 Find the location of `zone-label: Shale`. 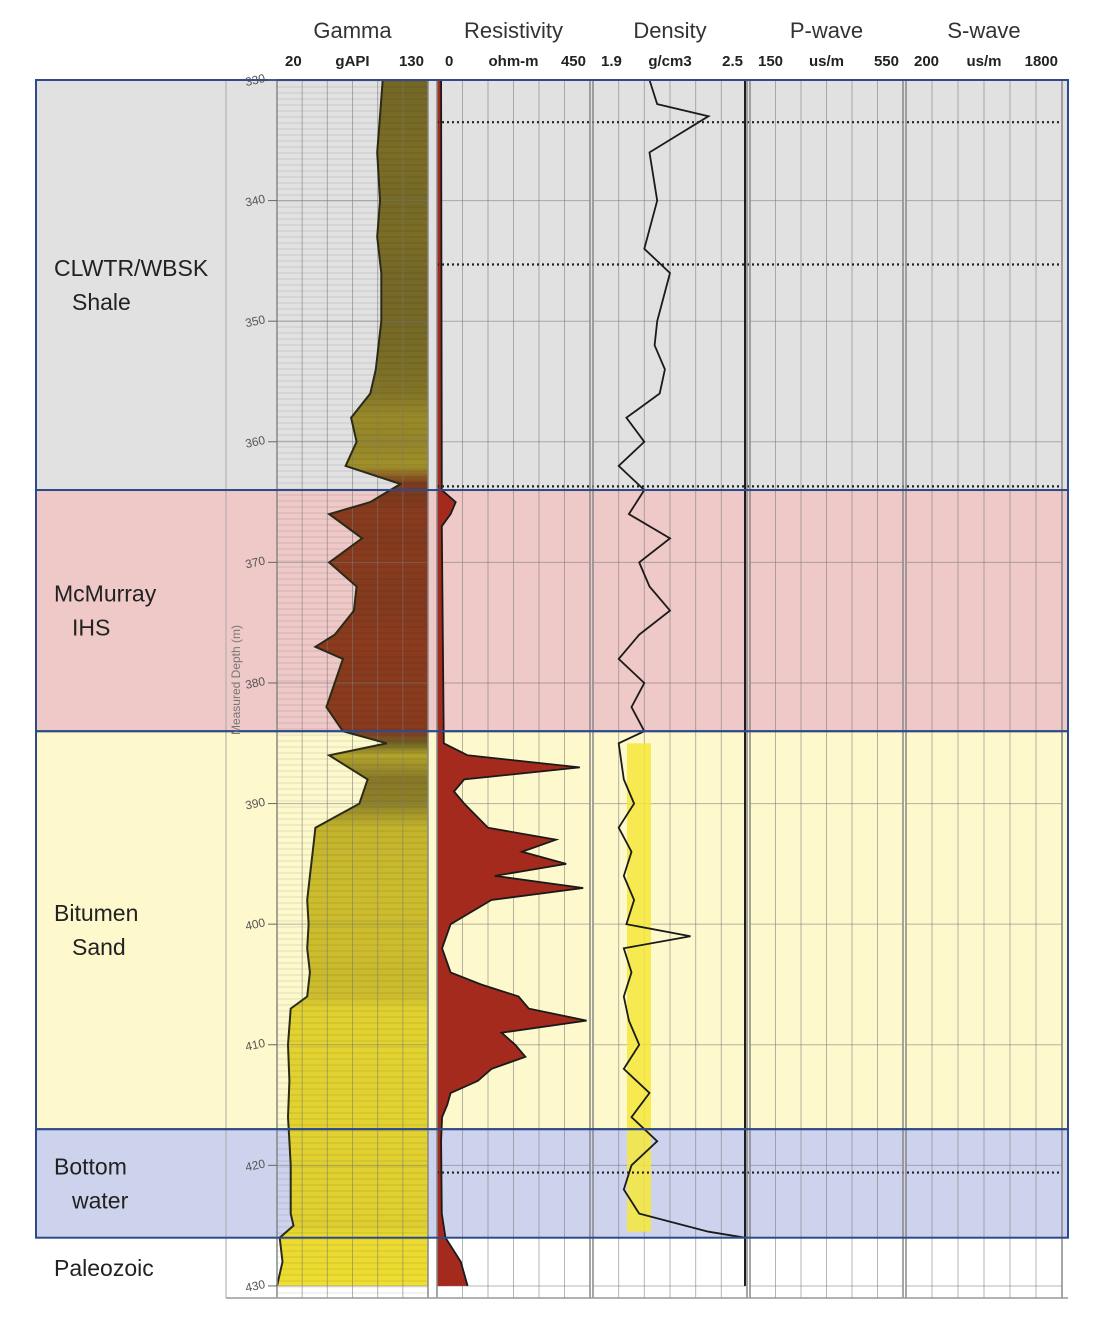

zone-label: Shale is located at coordinates (101, 302).